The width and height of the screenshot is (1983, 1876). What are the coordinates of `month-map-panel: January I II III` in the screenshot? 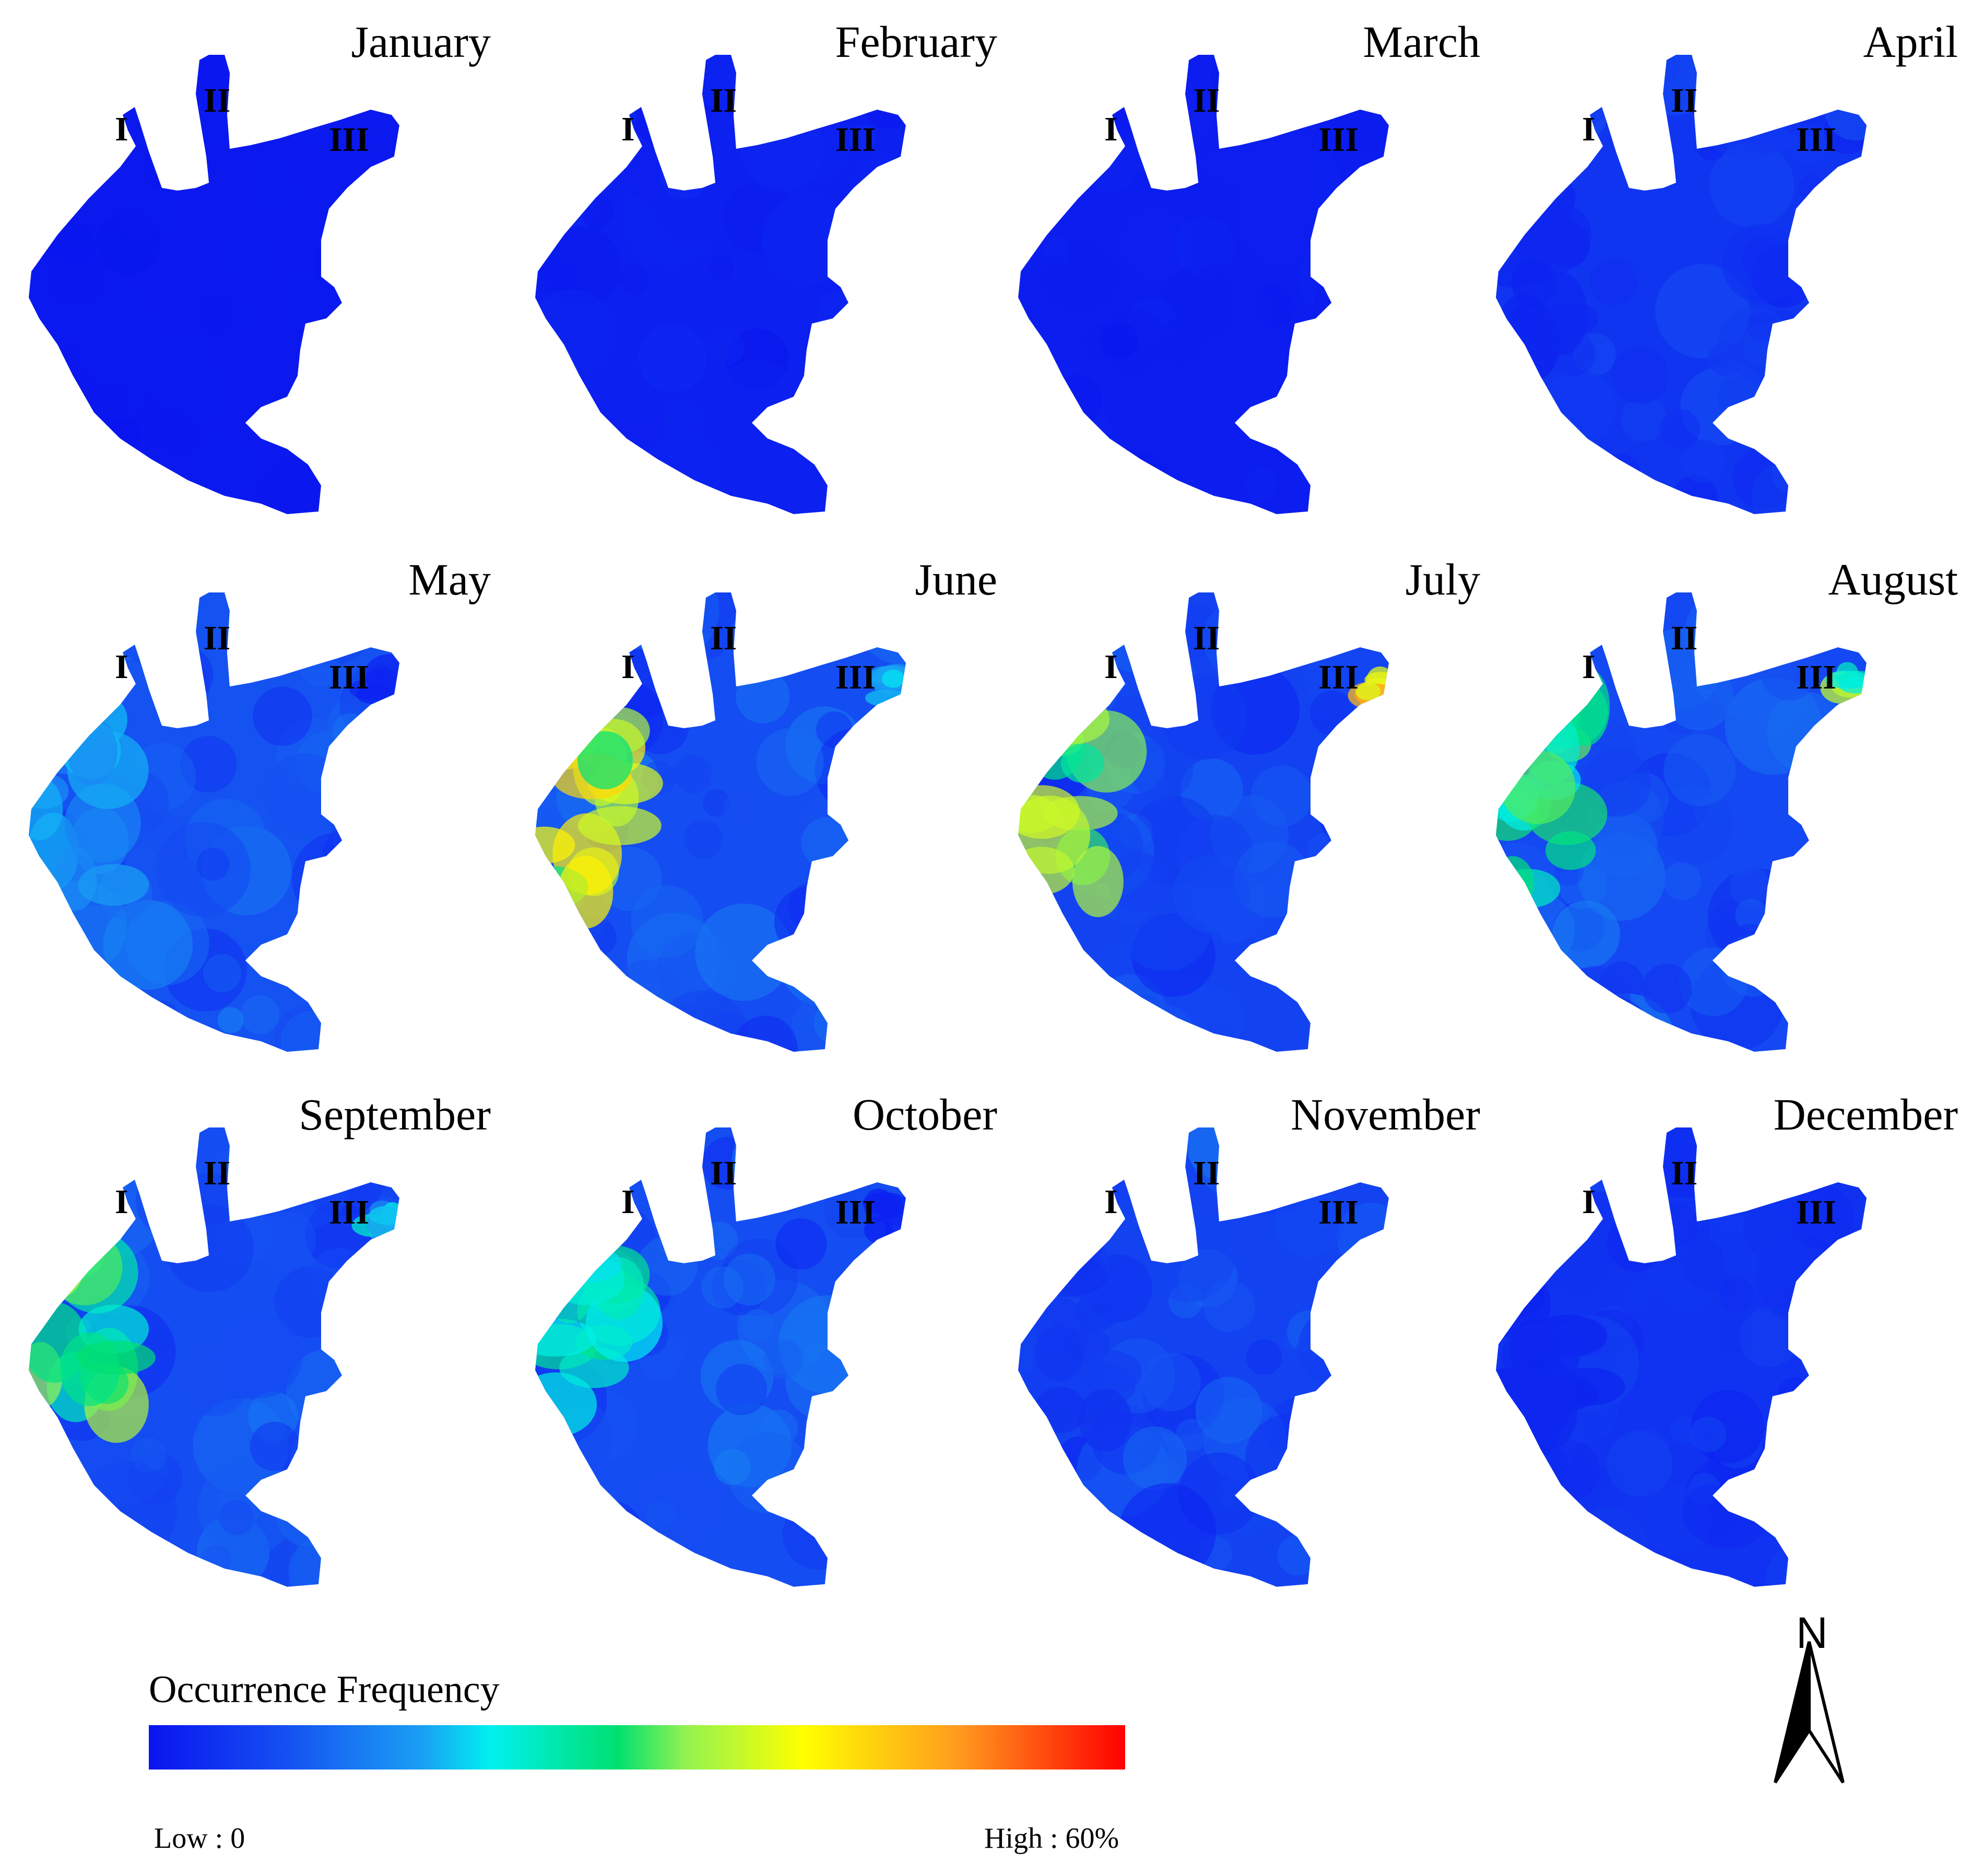 It's located at (261, 271).